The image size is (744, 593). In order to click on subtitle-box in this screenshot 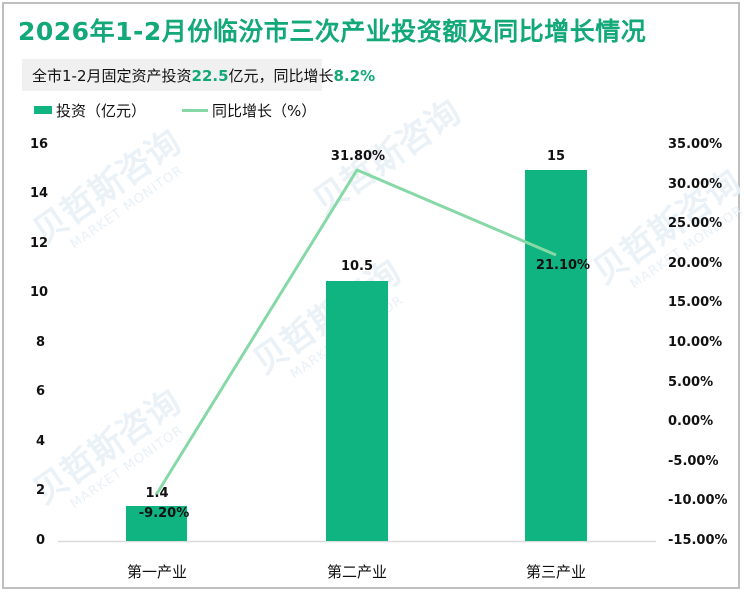, I will do `click(172, 75)`.